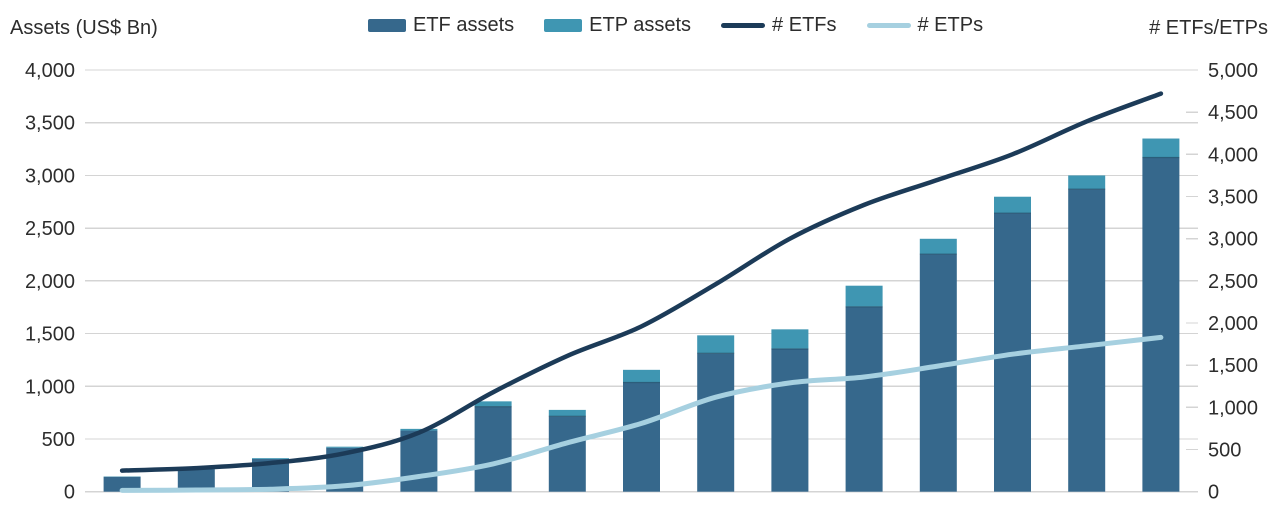  Describe the element at coordinates (50, 229) in the screenshot. I see `left-tick-label: 2,500` at that location.